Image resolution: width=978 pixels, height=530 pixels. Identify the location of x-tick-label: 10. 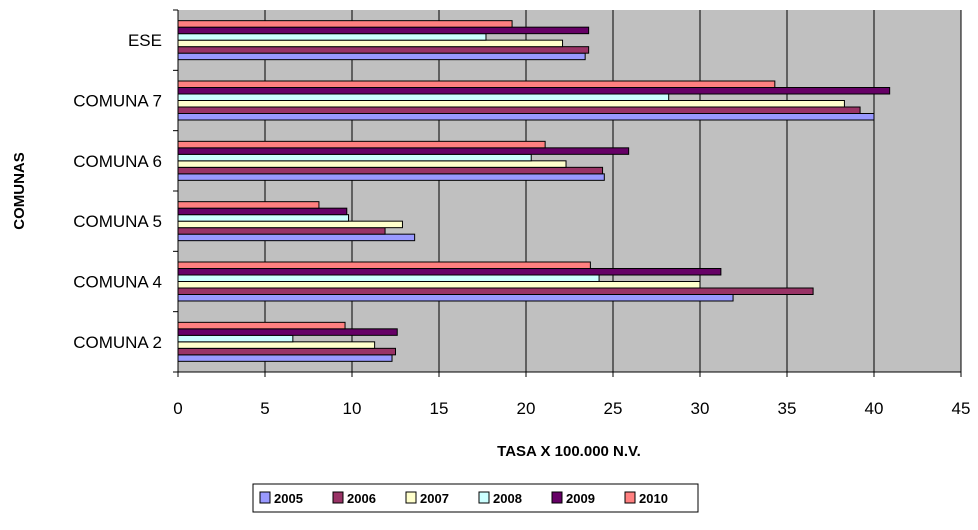
(352, 408).